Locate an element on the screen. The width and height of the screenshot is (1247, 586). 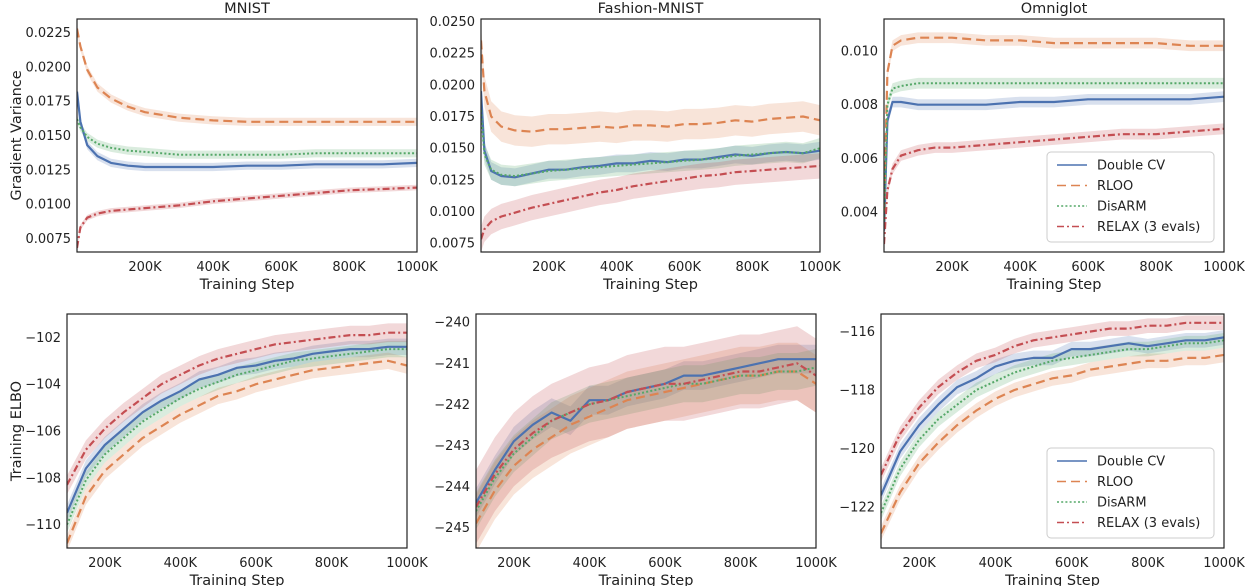
y-tick-label: −116 is located at coordinates (857, 332).